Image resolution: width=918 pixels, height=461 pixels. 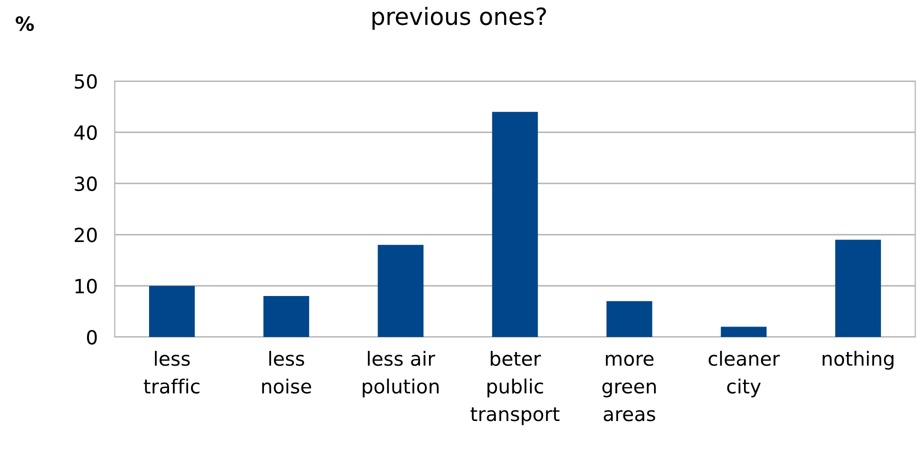 What do you see at coordinates (287, 372) in the screenshot?
I see `x-tick-label: less noise` at bounding box center [287, 372].